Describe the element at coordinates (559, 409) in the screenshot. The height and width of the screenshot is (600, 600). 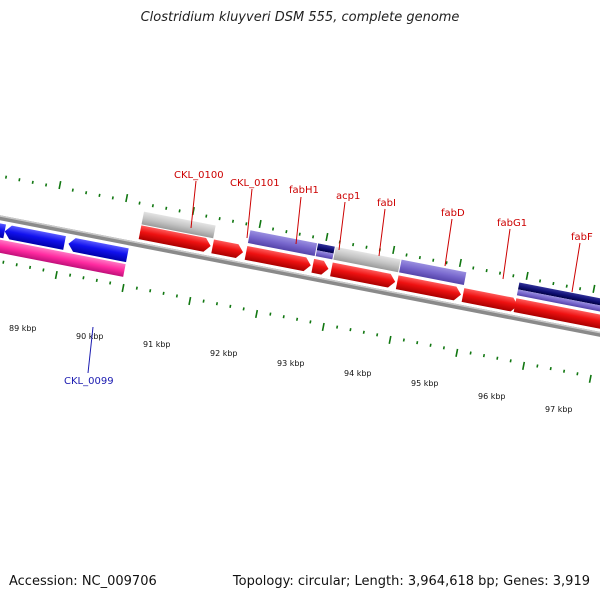
I see `kbp-label: 97 kbp` at that location.